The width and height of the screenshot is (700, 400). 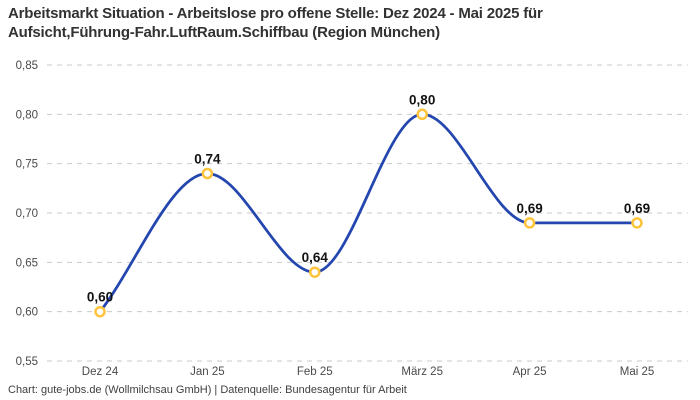 I want to click on y-tick-label: 0,85, so click(x=27, y=66).